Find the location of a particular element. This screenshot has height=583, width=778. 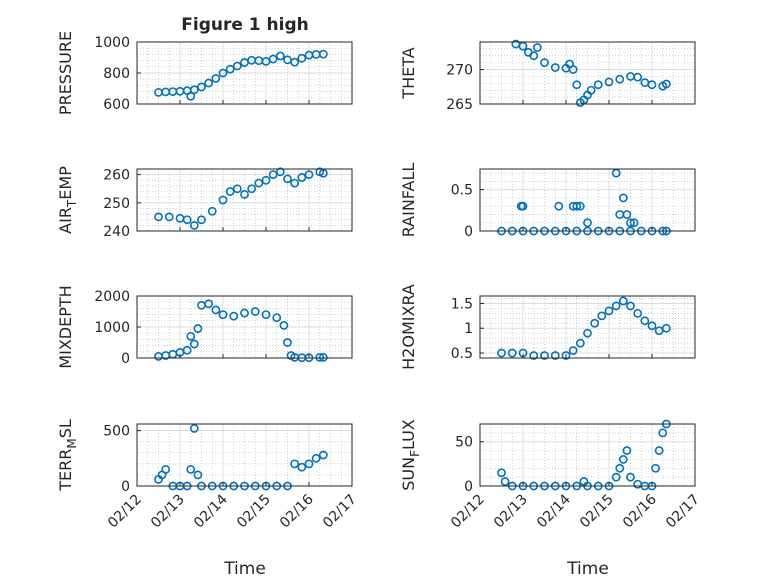

y-axis-label: PRESSURE is located at coordinates (65, 73).